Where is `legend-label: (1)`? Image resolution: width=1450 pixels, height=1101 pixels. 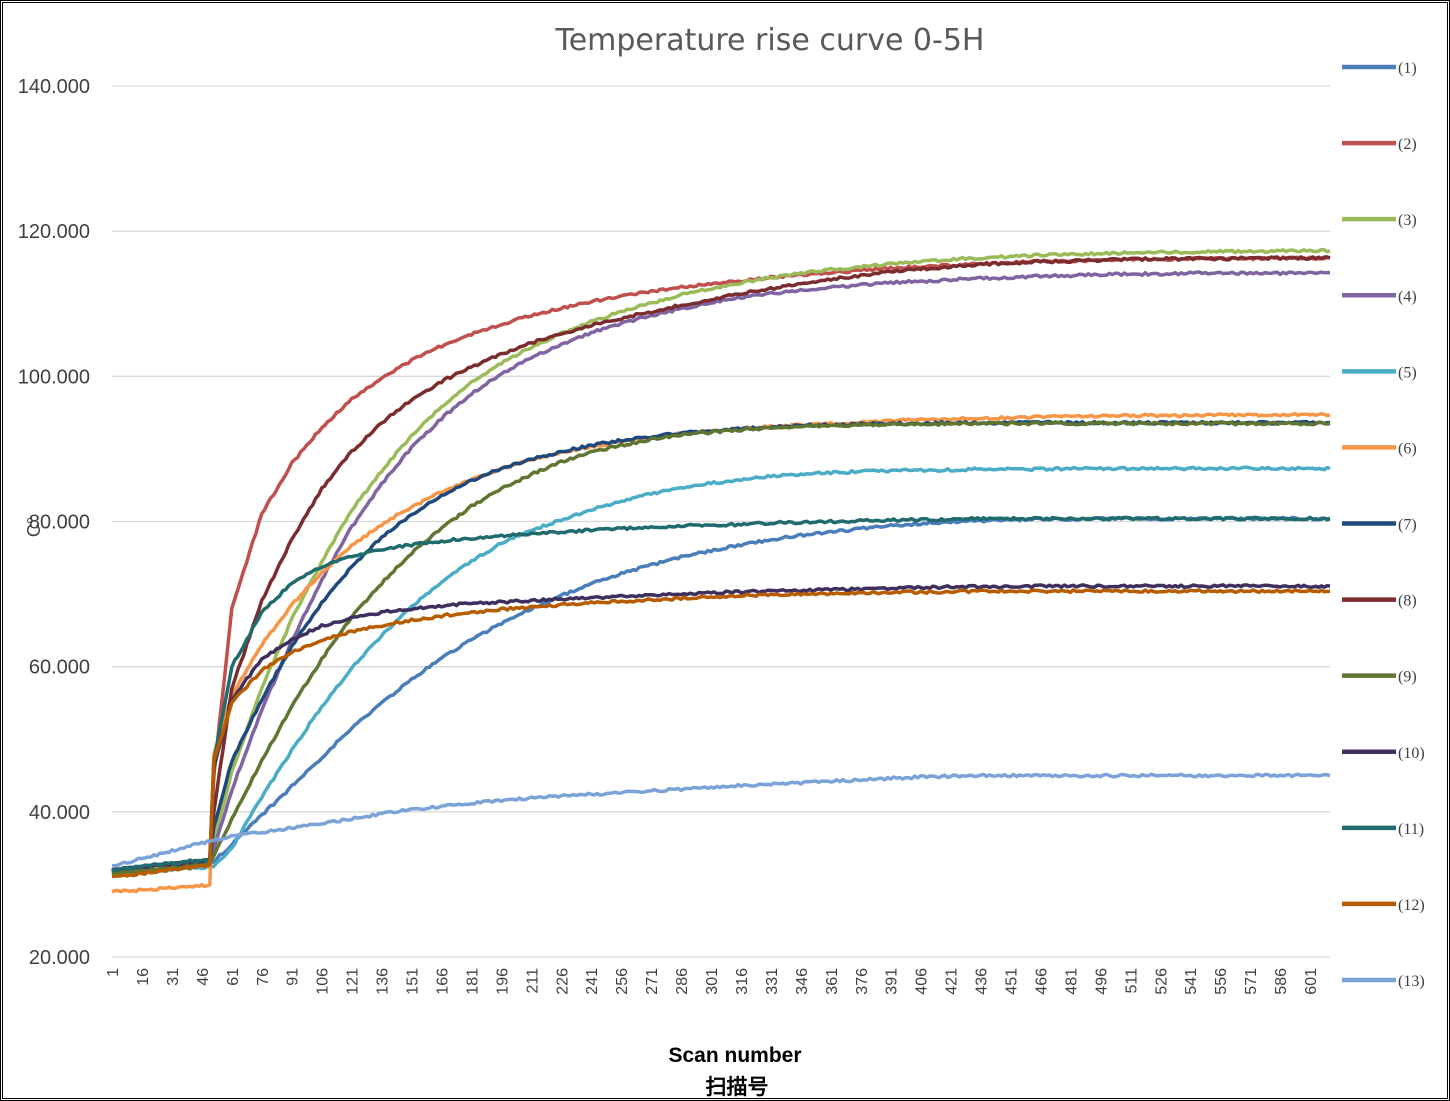 legend-label: (1) is located at coordinates (1407, 68).